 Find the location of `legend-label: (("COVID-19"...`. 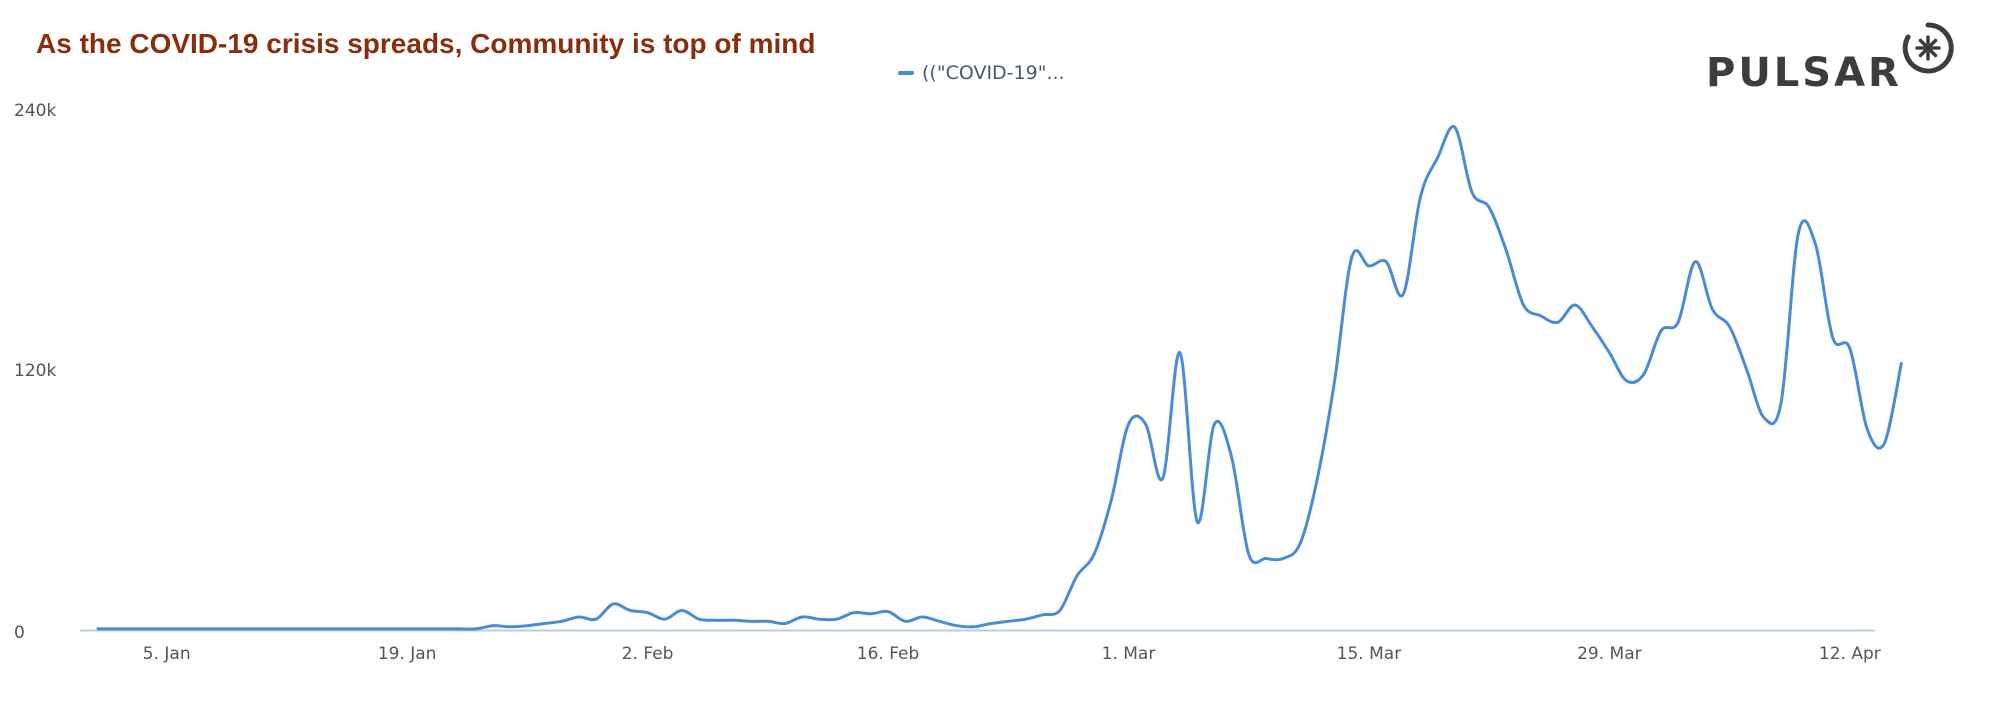

legend-label: (("COVID-19"... is located at coordinates (993, 73).